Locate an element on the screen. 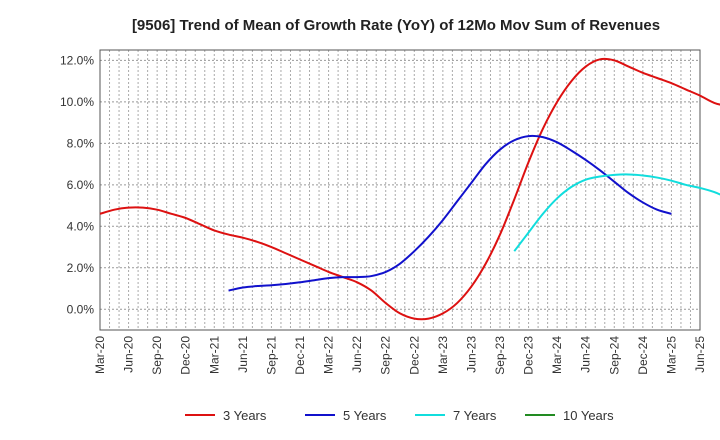 This screenshot has height=440, width=720. x-tick-label: Jun-20 is located at coordinates (129, 354).